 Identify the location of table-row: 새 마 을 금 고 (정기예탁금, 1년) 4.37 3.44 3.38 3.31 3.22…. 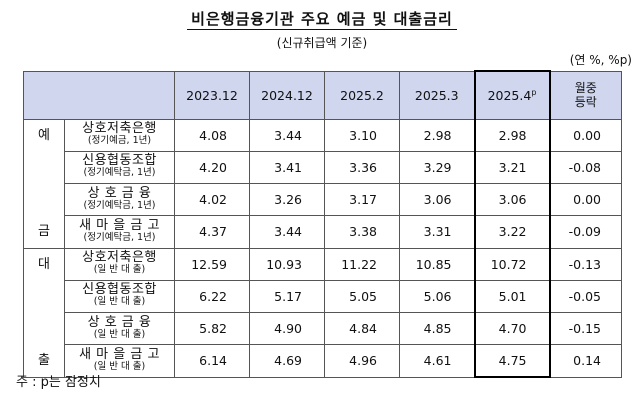
(323, 232).